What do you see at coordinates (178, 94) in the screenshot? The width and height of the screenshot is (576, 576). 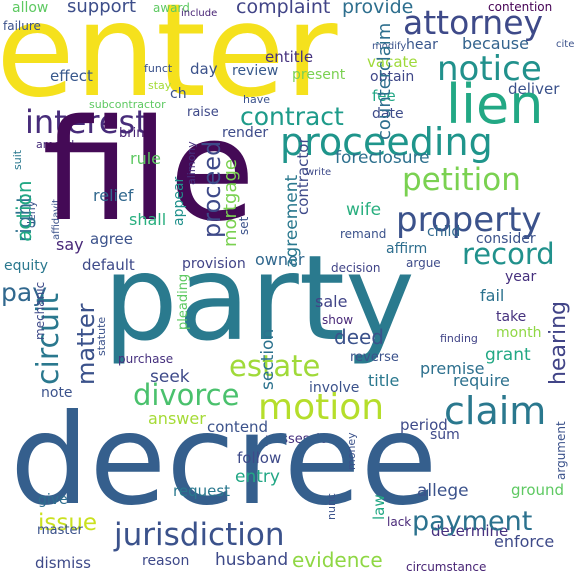 I see `word-ch: ch` at bounding box center [178, 94].